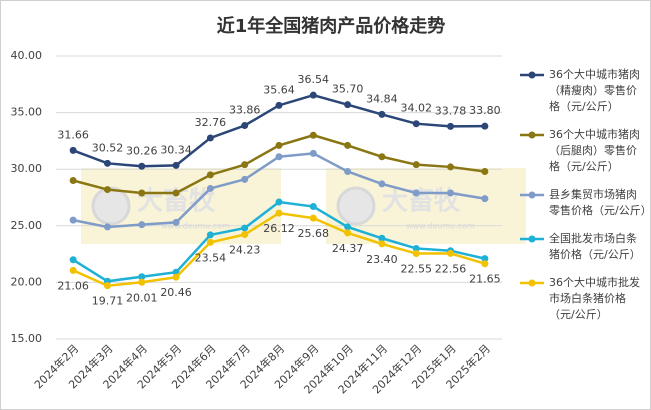 The image size is (651, 410). What do you see at coordinates (108, 301) in the screenshot?
I see `data-label: 19.71` at bounding box center [108, 301].